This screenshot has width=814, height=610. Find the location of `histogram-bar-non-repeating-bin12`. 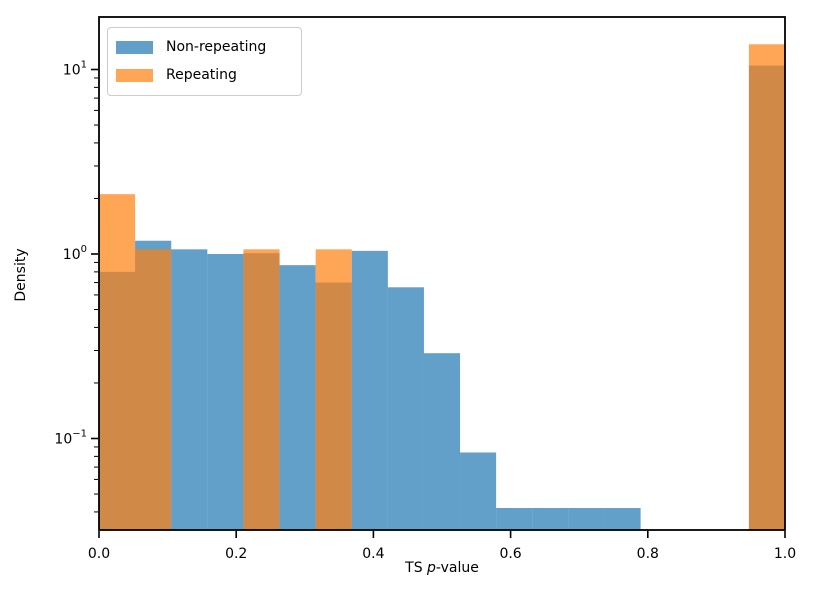

histogram-bar-non-repeating-bin12 is located at coordinates (514, 519).